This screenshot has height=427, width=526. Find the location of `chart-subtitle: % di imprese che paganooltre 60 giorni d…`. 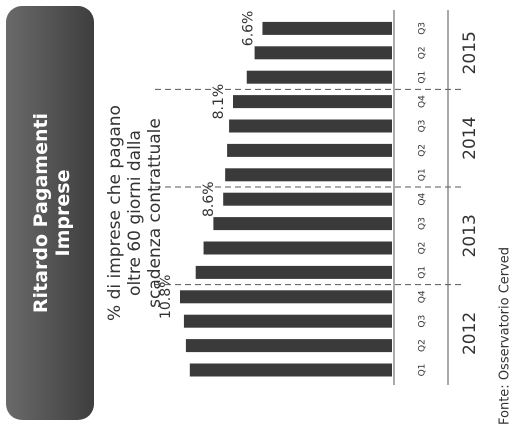

chart-subtitle: % di imprese che paganooltre 60 giorni d… is located at coordinates (135, 213).